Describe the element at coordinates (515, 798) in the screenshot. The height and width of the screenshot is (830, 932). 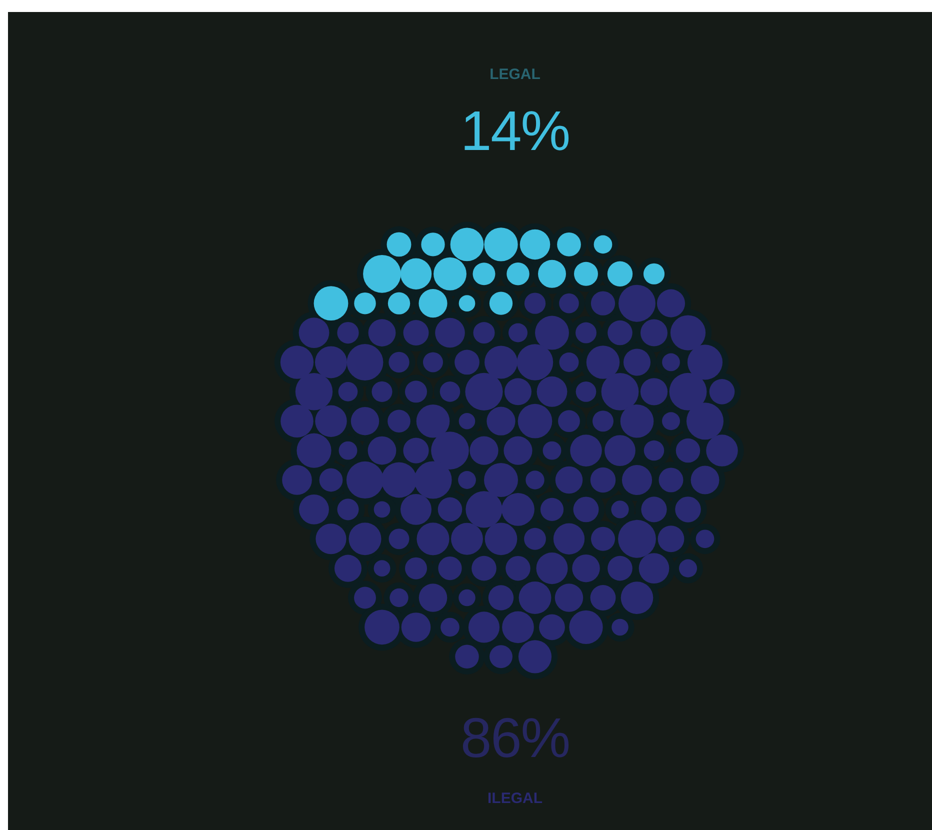
I see `category-label: ILEGAL` at that location.